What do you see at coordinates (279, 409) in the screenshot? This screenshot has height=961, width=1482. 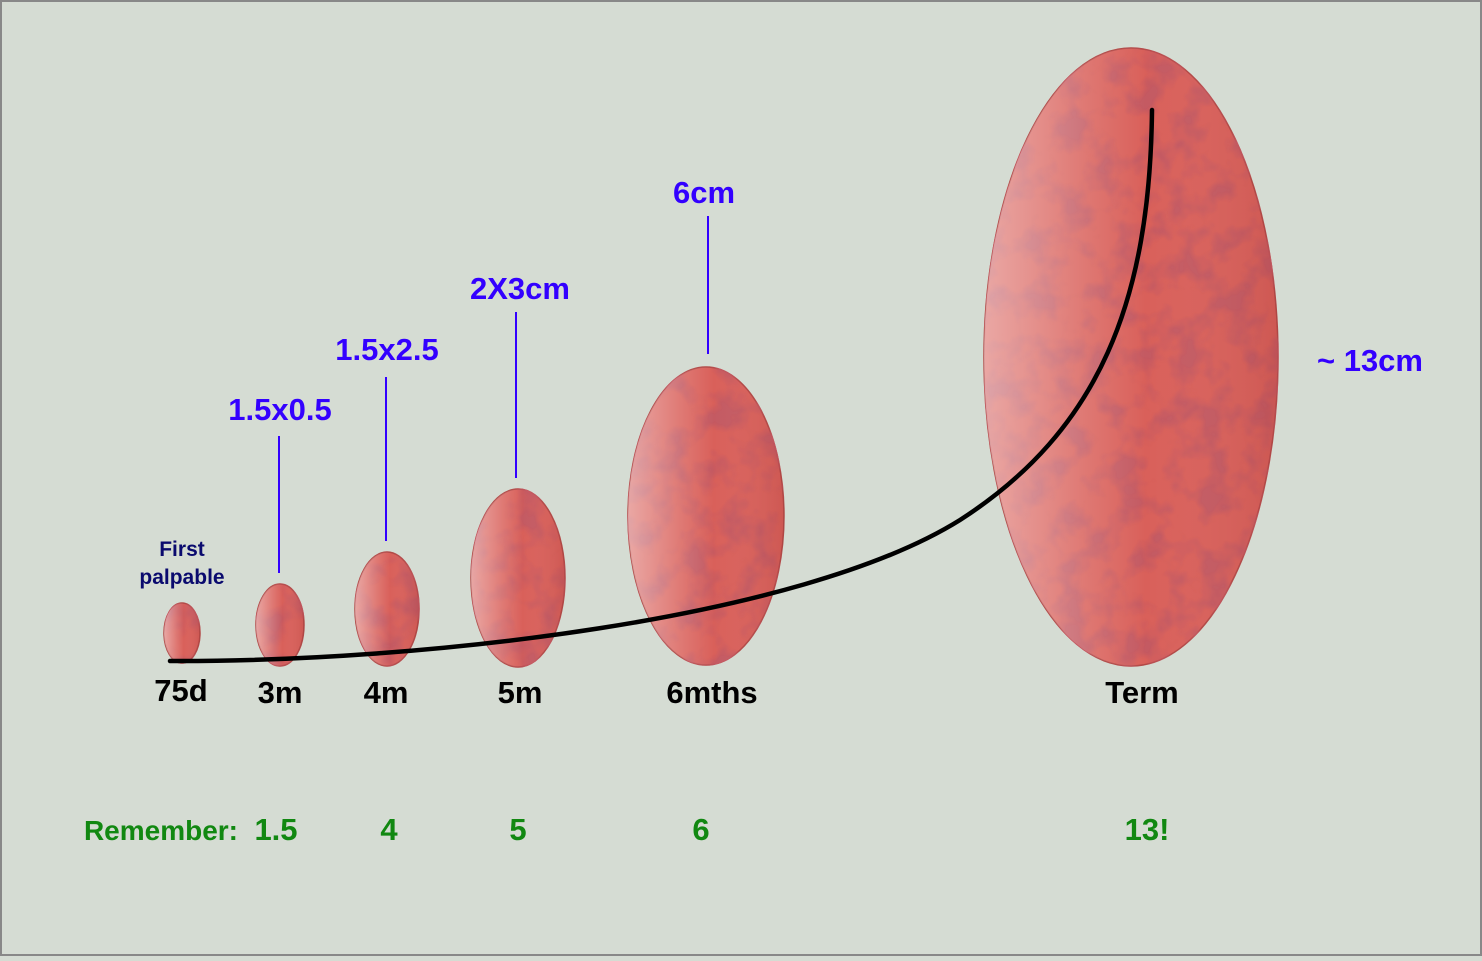 I see `size-label-3m: 1.5x0.5` at bounding box center [279, 409].